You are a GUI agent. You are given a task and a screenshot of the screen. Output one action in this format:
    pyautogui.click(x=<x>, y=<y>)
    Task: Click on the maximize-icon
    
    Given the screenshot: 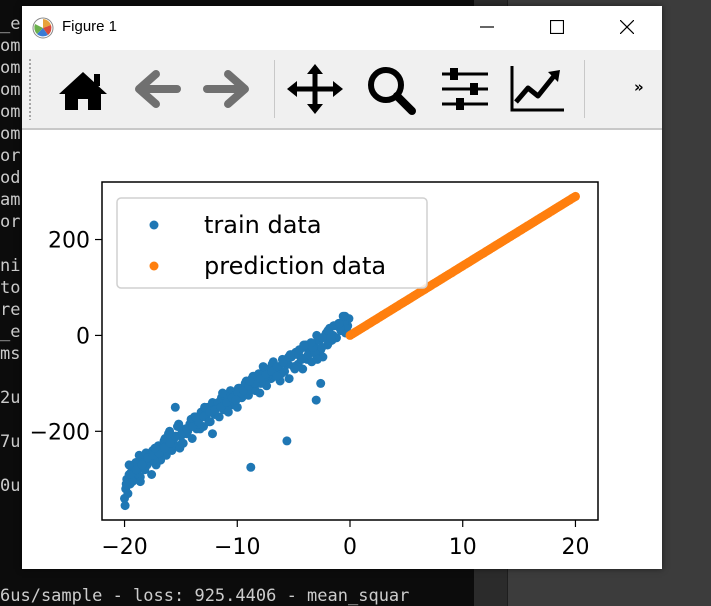 What is the action you would take?
    pyautogui.click(x=557, y=27)
    